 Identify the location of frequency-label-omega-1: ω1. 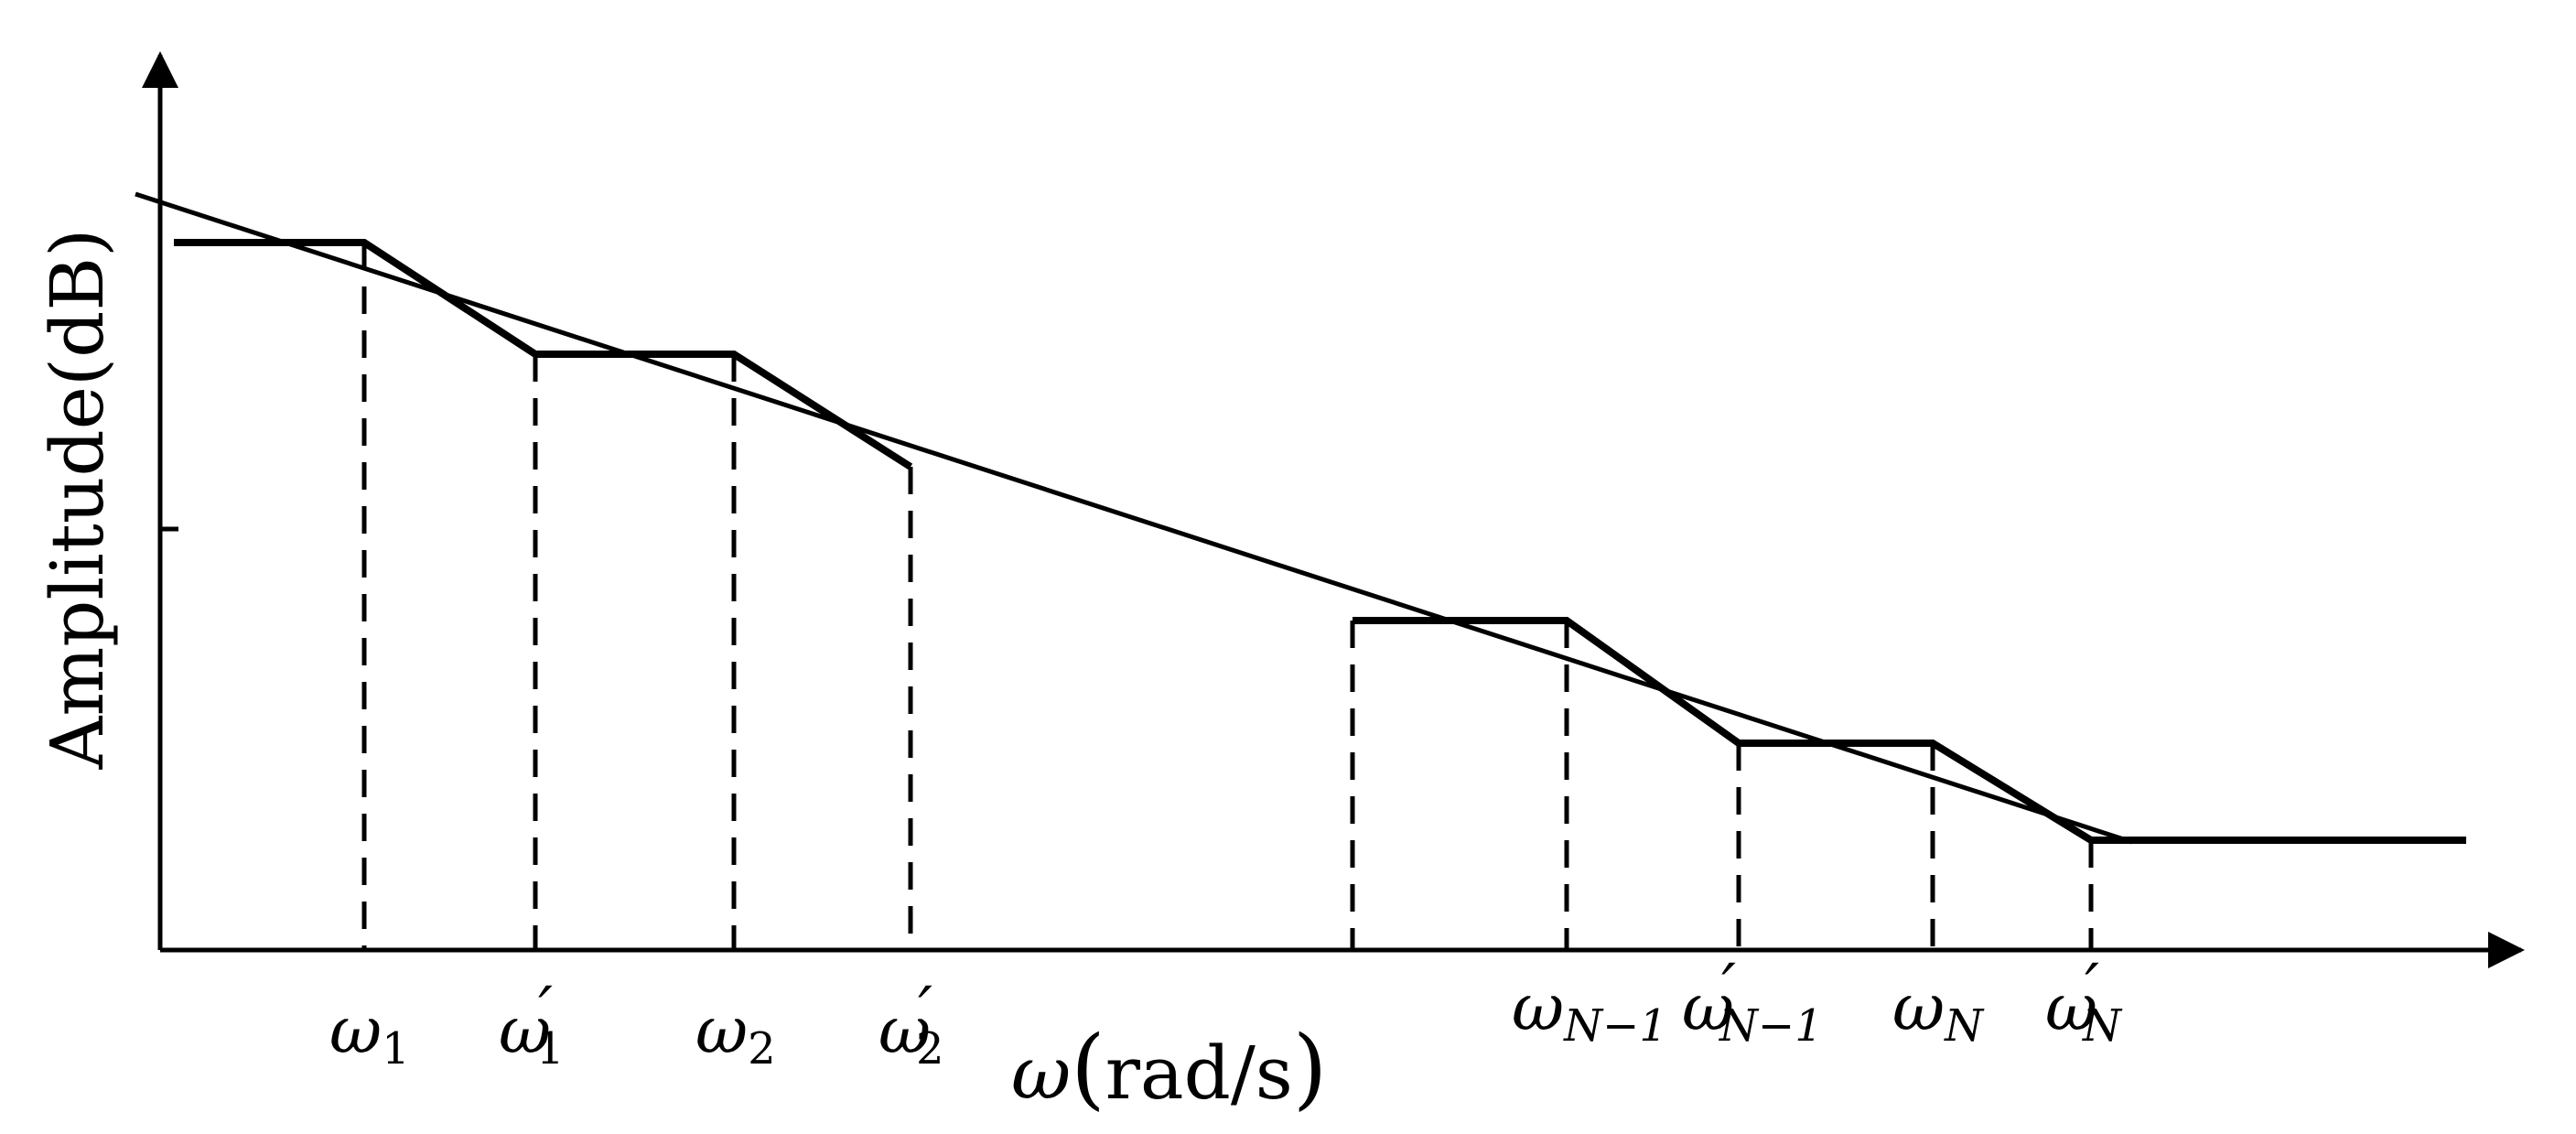
(369, 1034).